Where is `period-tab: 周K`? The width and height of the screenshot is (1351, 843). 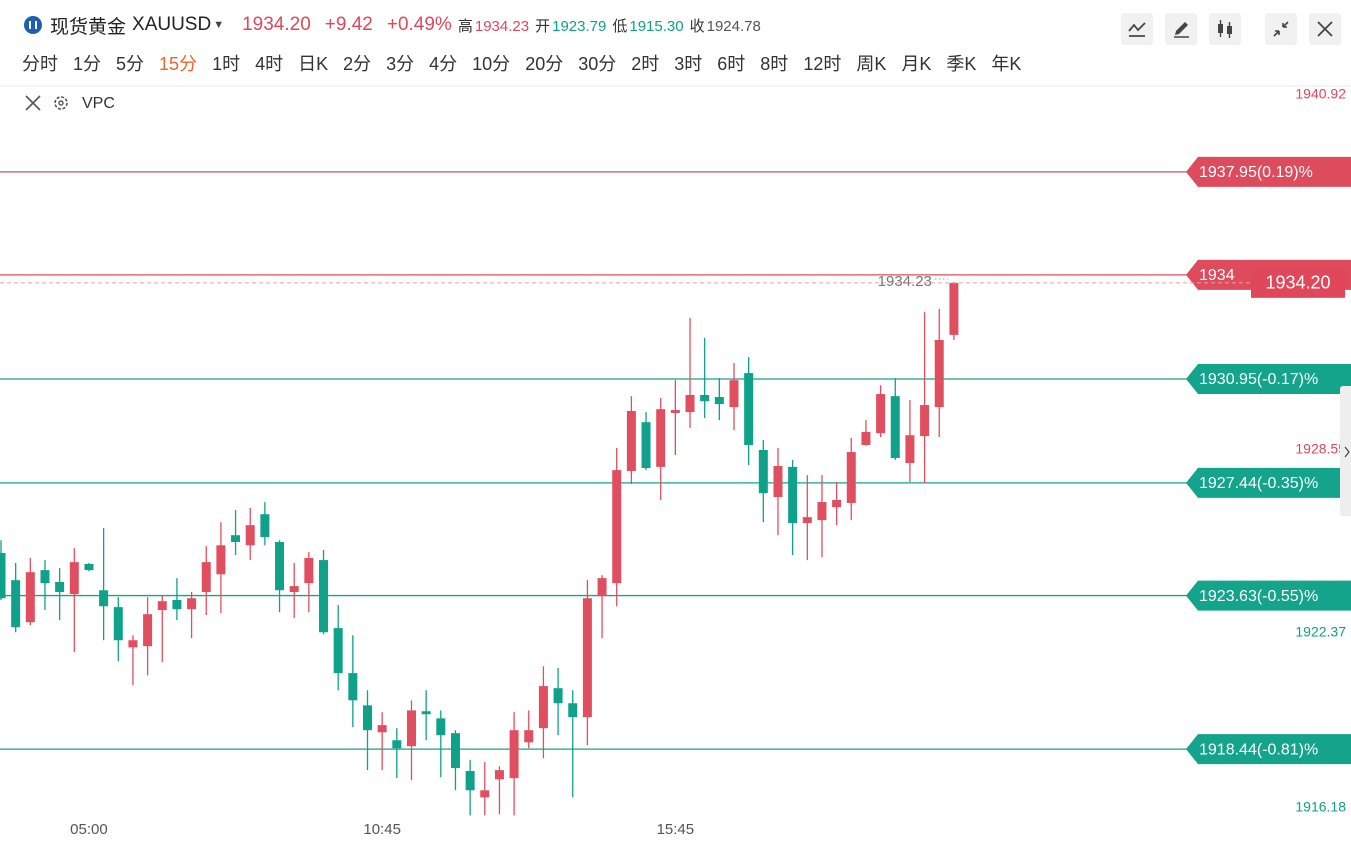 period-tab: 周K is located at coordinates (871, 64).